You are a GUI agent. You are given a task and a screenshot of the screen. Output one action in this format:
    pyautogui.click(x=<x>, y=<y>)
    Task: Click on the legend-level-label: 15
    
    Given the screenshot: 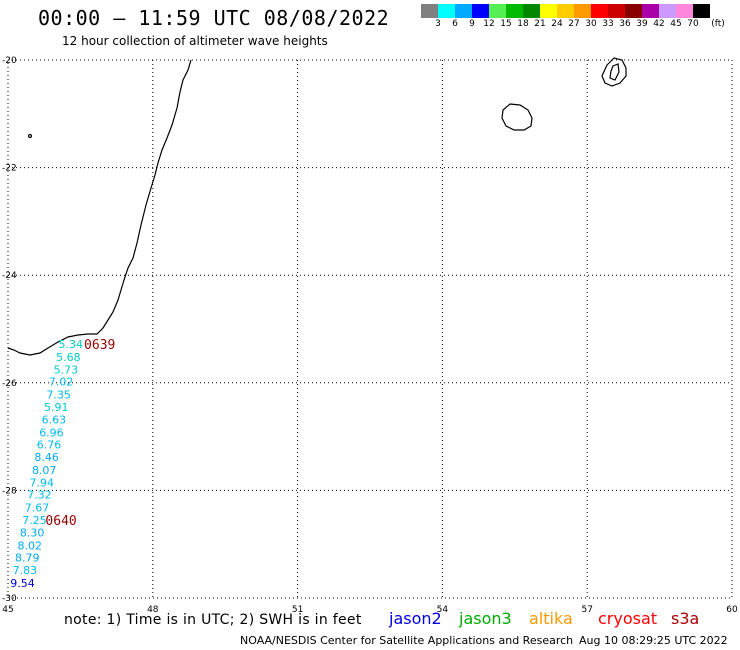 What is the action you would take?
    pyautogui.click(x=506, y=24)
    